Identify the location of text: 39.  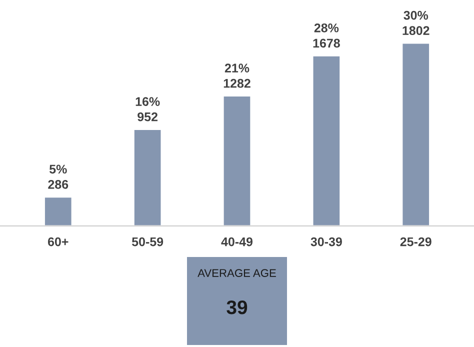
(237, 307).